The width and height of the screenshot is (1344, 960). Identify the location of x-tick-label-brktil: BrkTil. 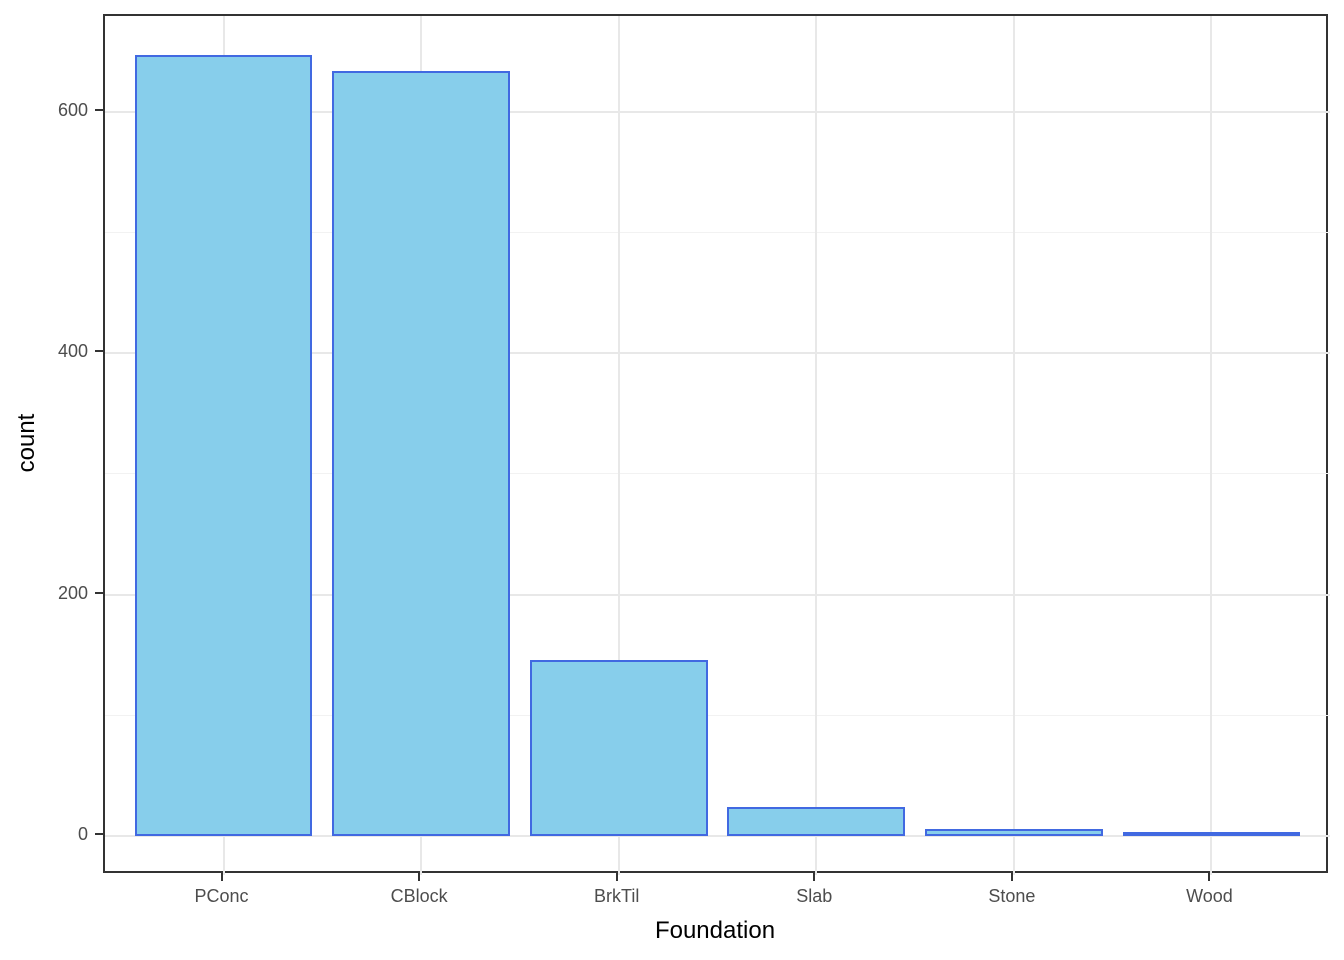
(617, 896).